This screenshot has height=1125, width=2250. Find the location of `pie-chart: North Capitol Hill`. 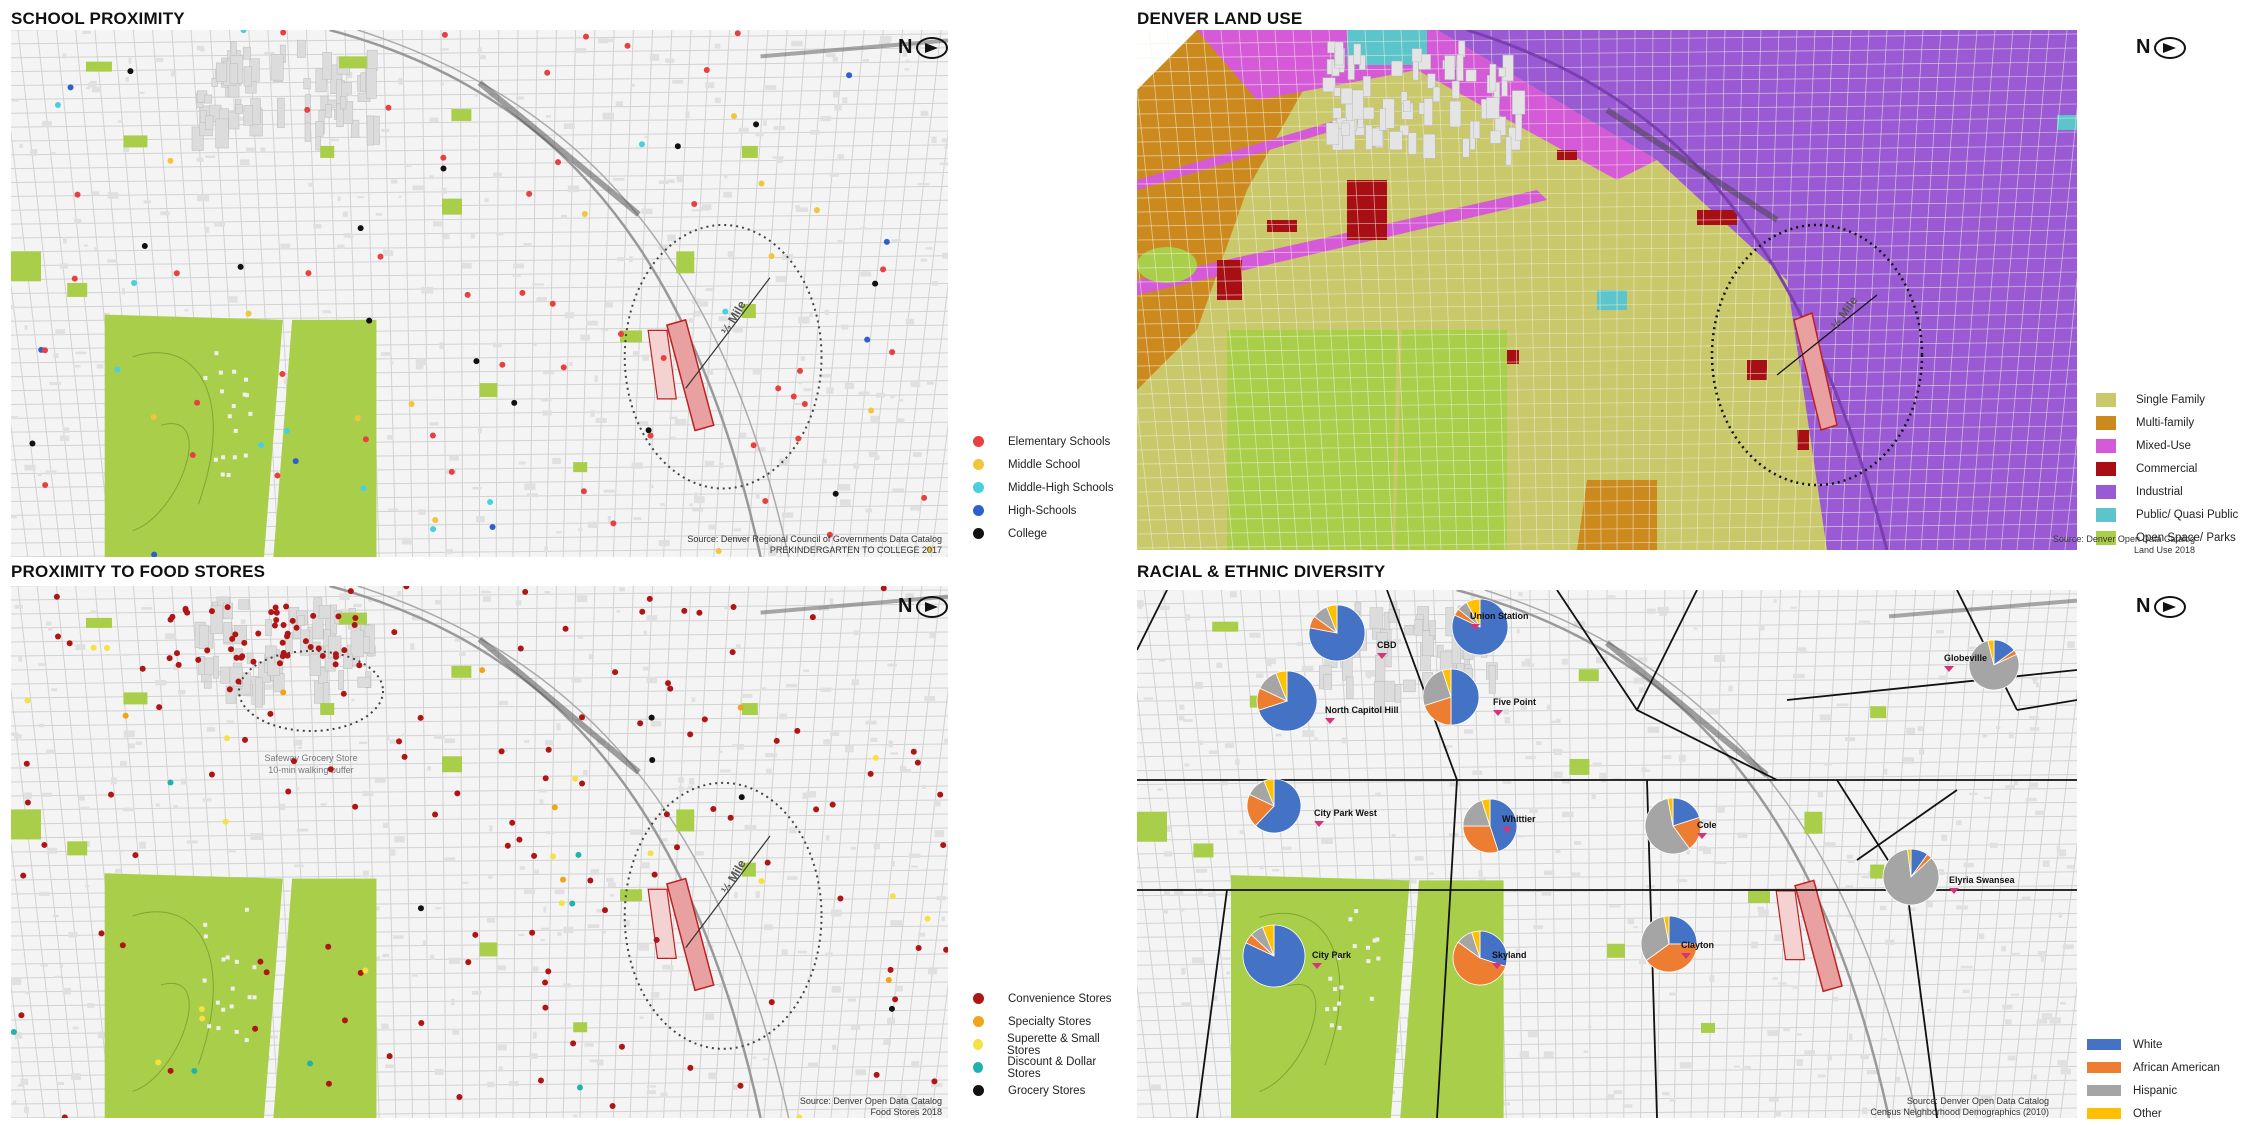

pie-chart: North Capitol Hill is located at coordinates (1327, 701).